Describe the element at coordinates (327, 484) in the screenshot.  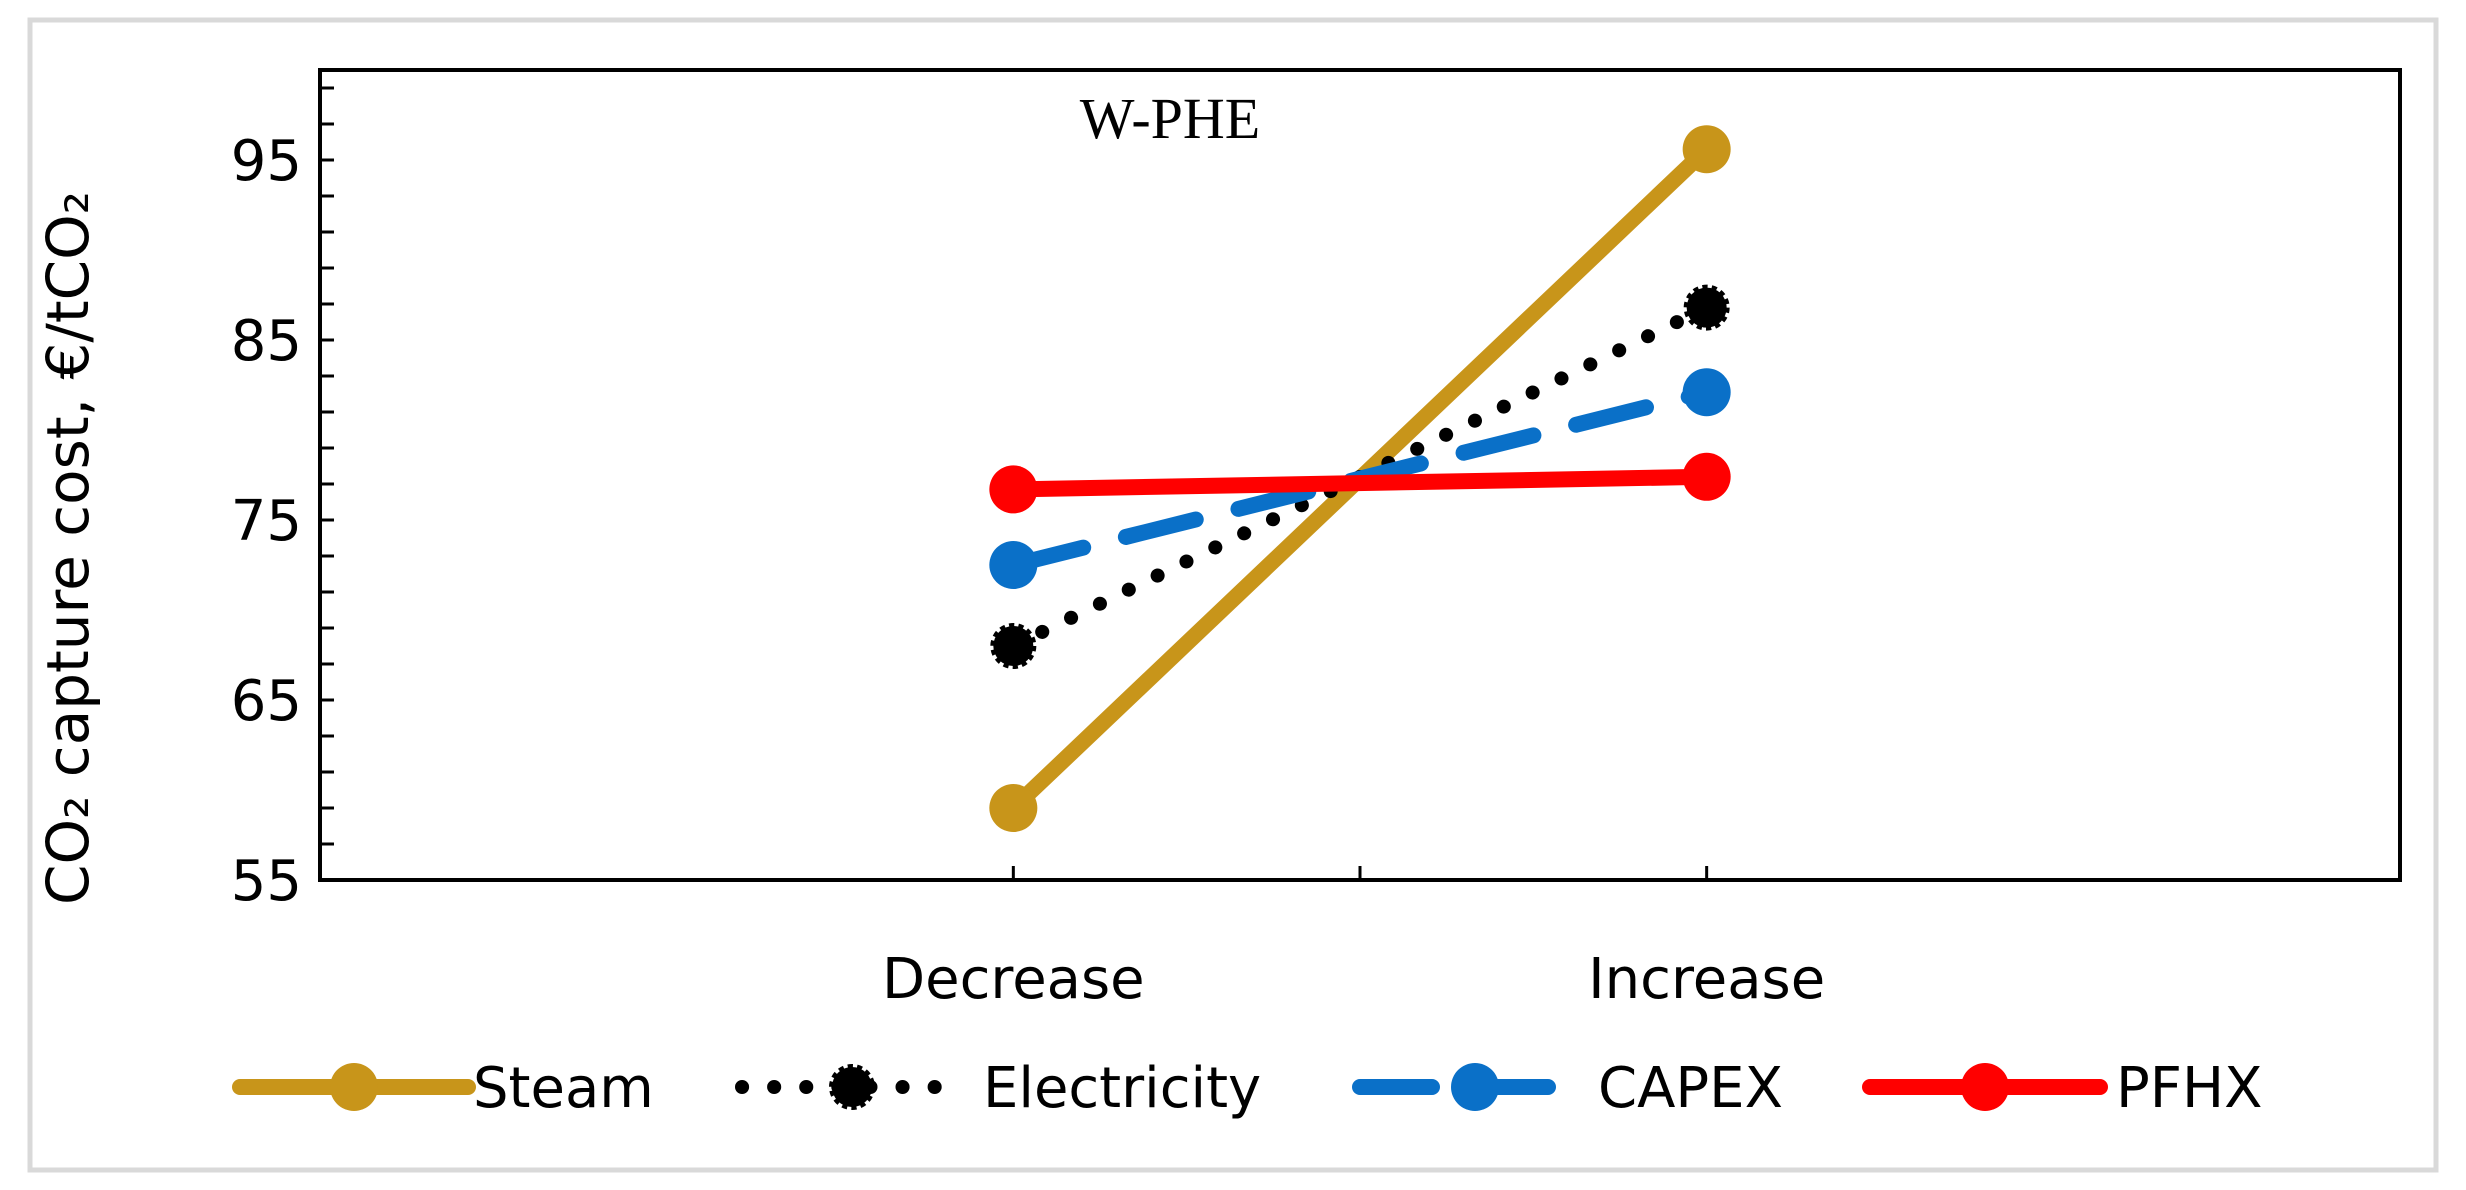
I see `y-minor-ticks` at that location.